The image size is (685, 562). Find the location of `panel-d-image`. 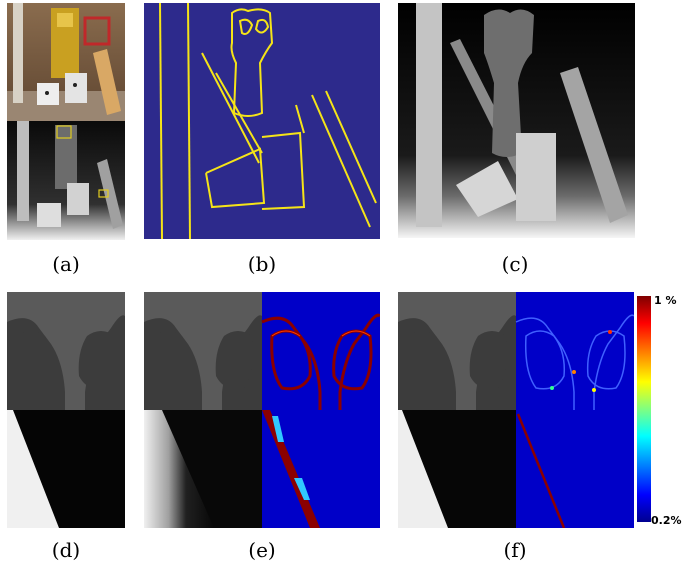

panel-d-image is located at coordinates (66, 410).